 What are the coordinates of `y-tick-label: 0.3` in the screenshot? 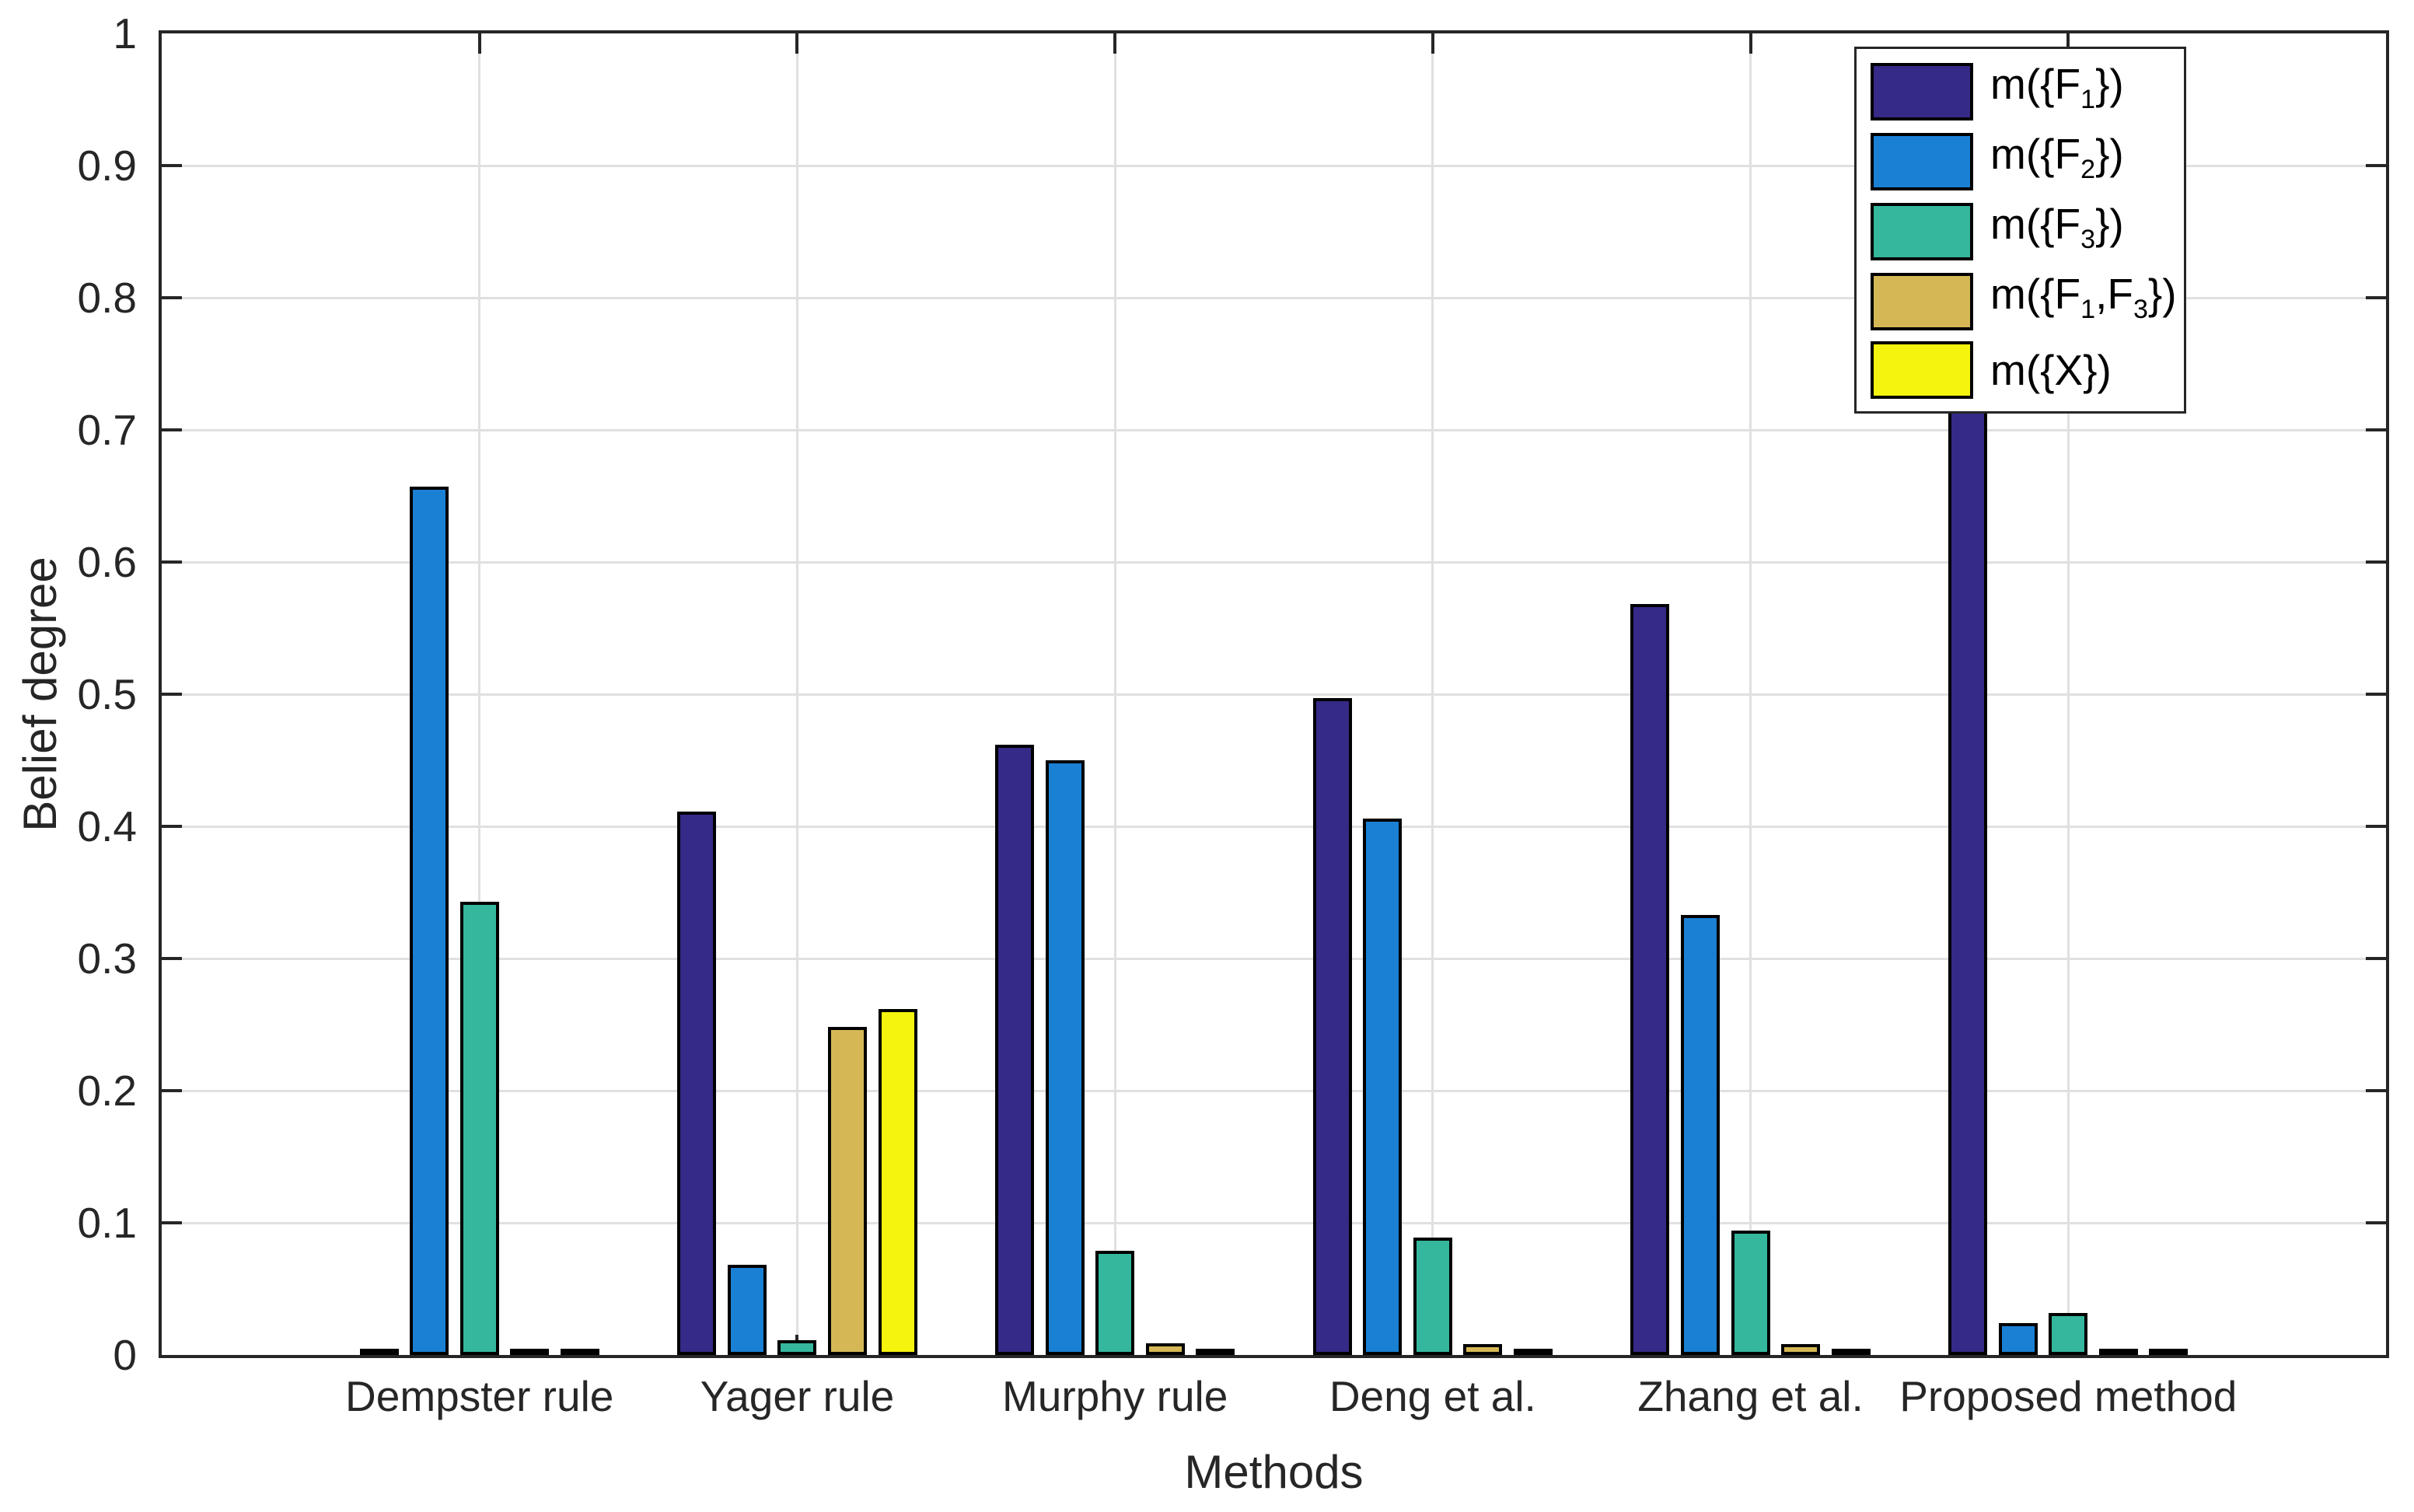 It's located at (107, 958).